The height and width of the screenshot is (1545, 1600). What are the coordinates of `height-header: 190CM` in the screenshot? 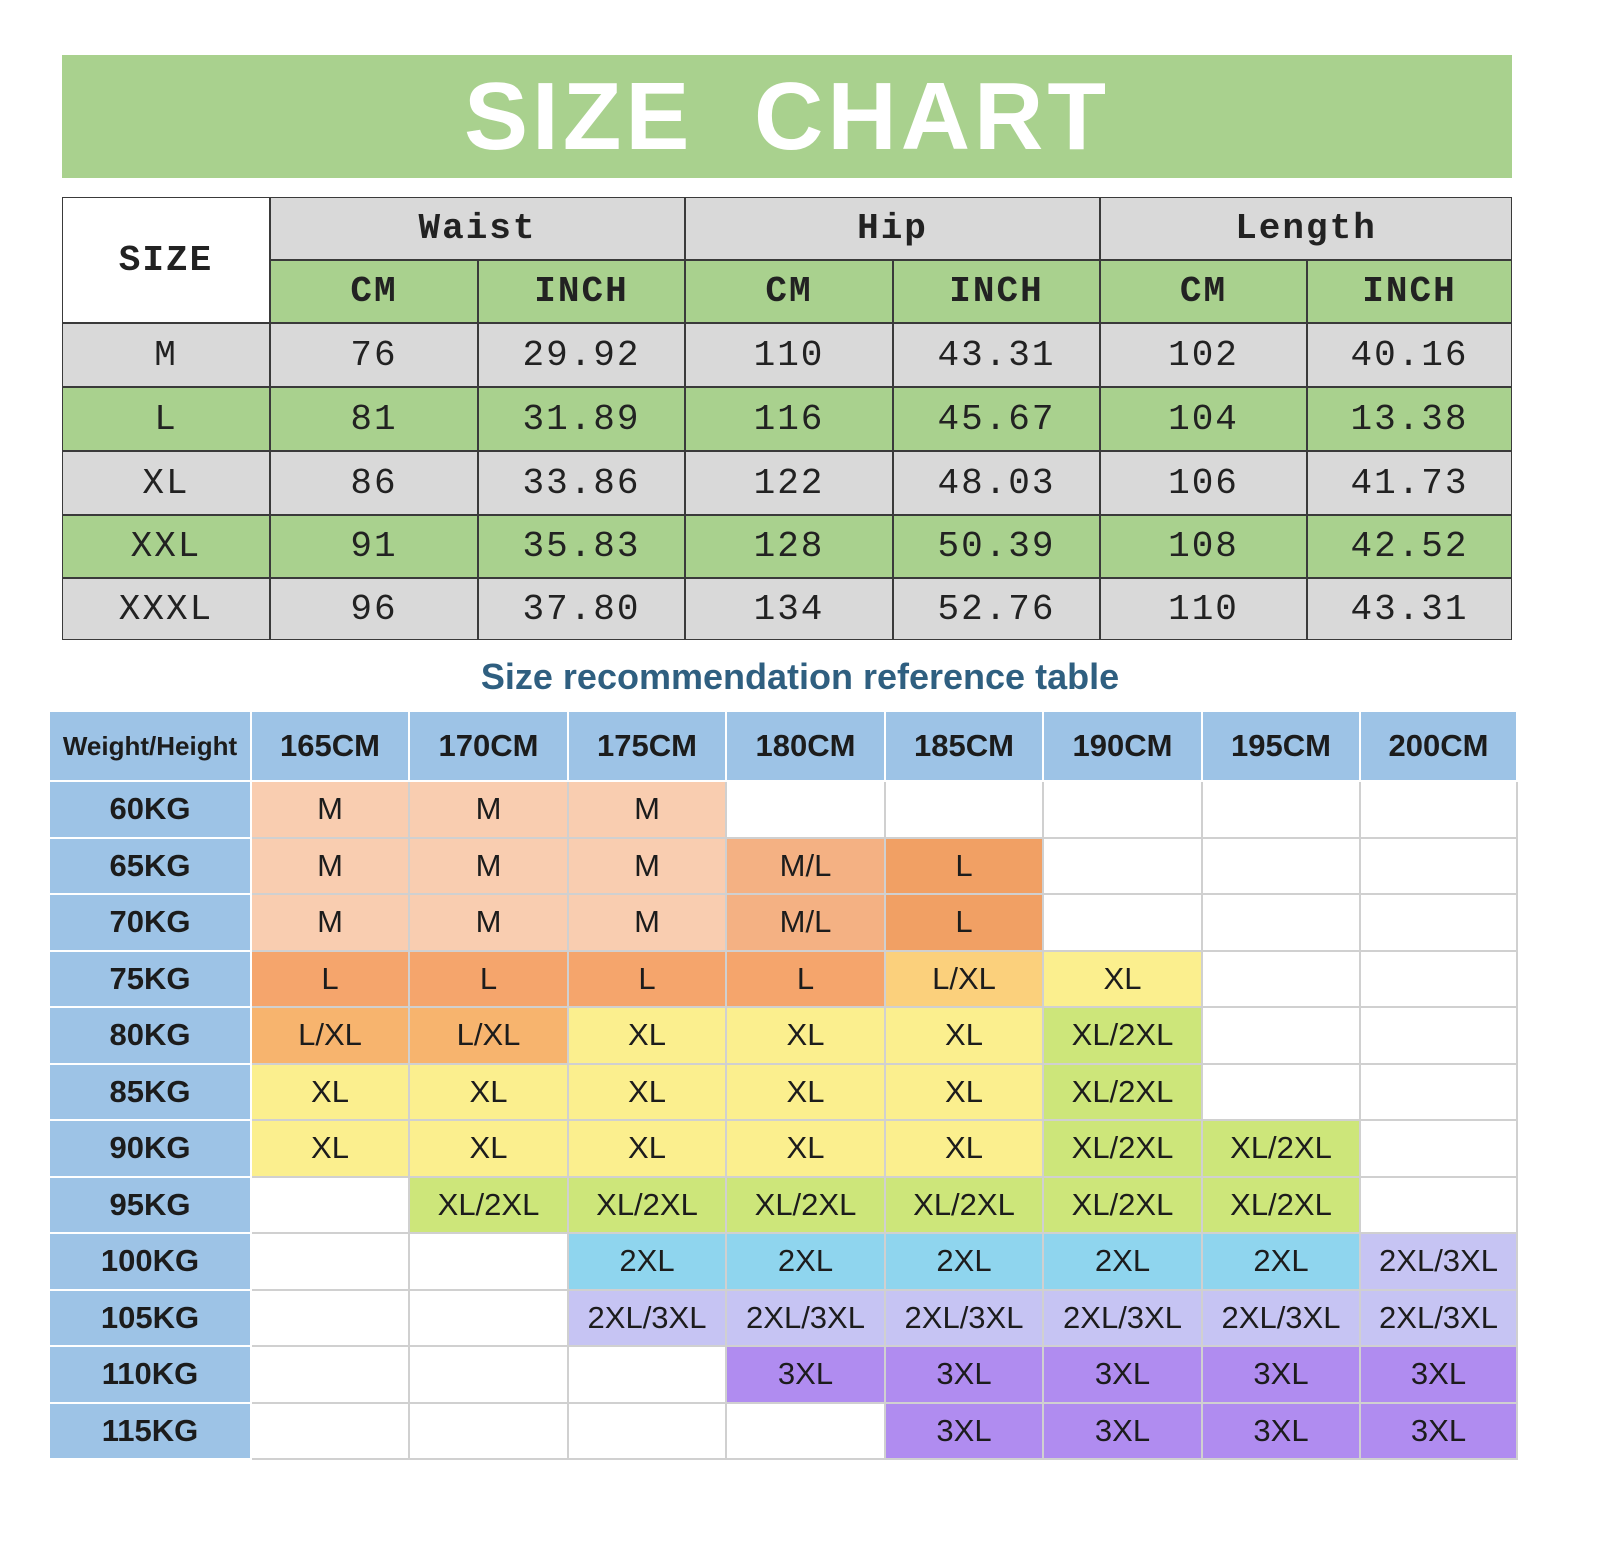 It's located at (1123, 747).